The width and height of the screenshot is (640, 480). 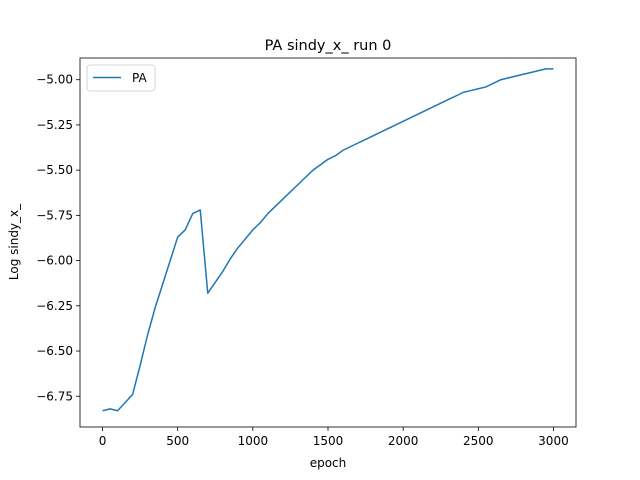 What do you see at coordinates (54, 261) in the screenshot?
I see `y-tick-label: −6.00` at bounding box center [54, 261].